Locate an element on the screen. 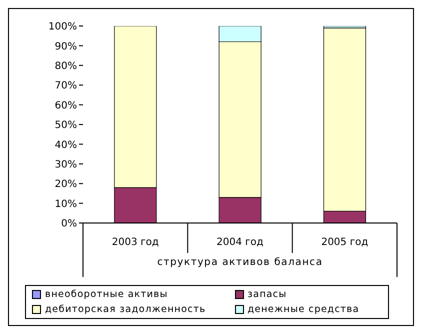 The image size is (422, 334). y-tick-label: 100% is located at coordinates (62, 27).